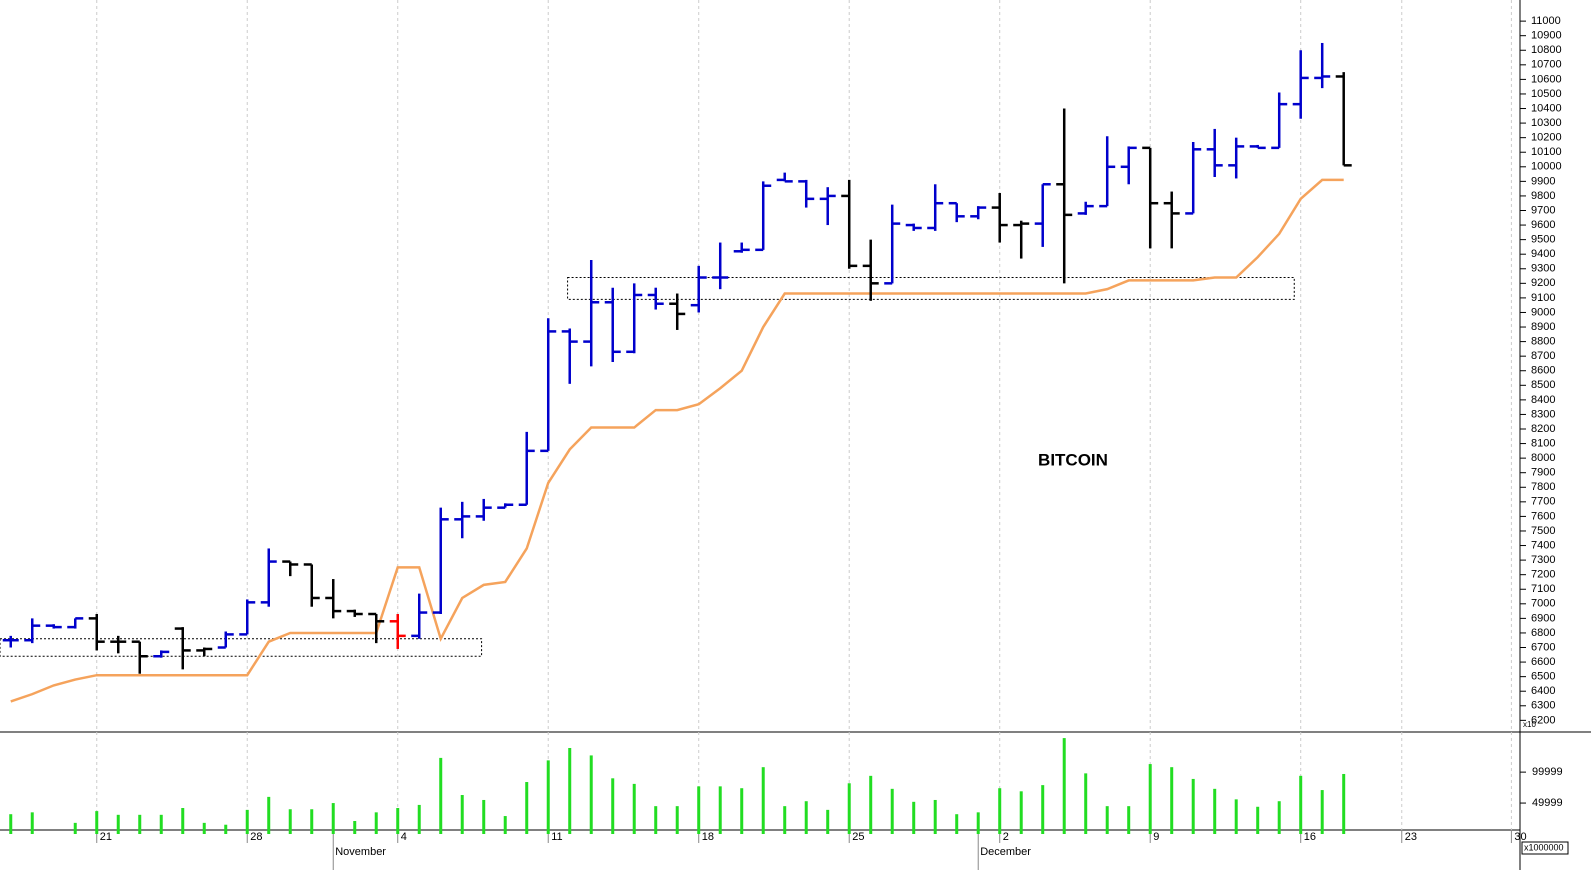 This screenshot has width=1591, height=870. Describe the element at coordinates (106, 837) in the screenshot. I see `x-tick-label: 21` at that location.